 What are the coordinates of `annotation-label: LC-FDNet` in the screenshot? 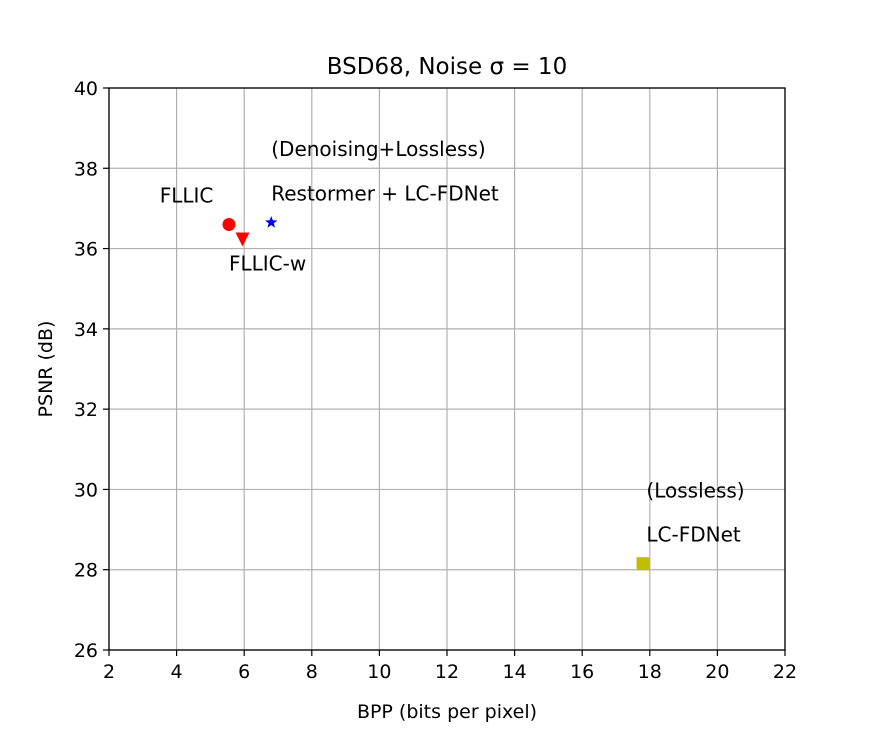 It's located at (693, 535).